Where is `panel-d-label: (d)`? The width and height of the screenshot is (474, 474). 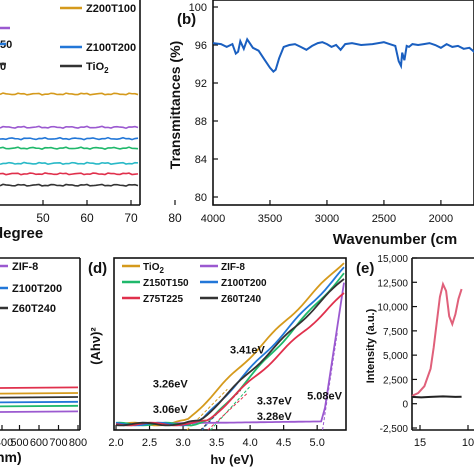 panel-d-label: (d) is located at coordinates (97, 268).